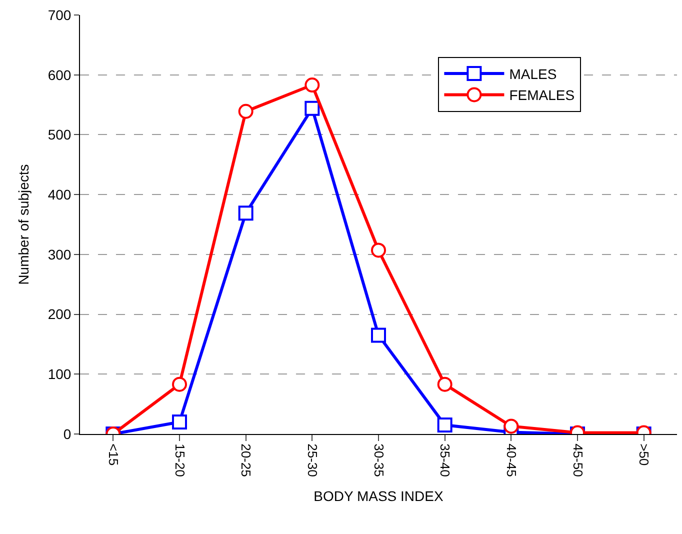  Describe the element at coordinates (379, 496) in the screenshot. I see `x-axis-title: BODY MASS INDEX` at that location.